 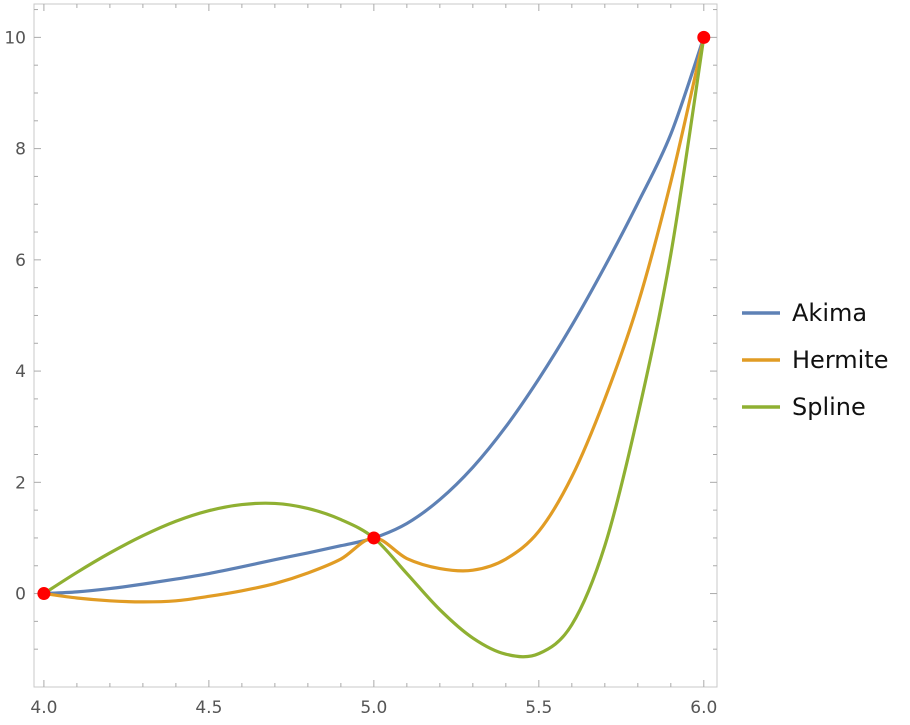 What do you see at coordinates (829, 407) in the screenshot?
I see `legend-label-spline: Spline` at bounding box center [829, 407].